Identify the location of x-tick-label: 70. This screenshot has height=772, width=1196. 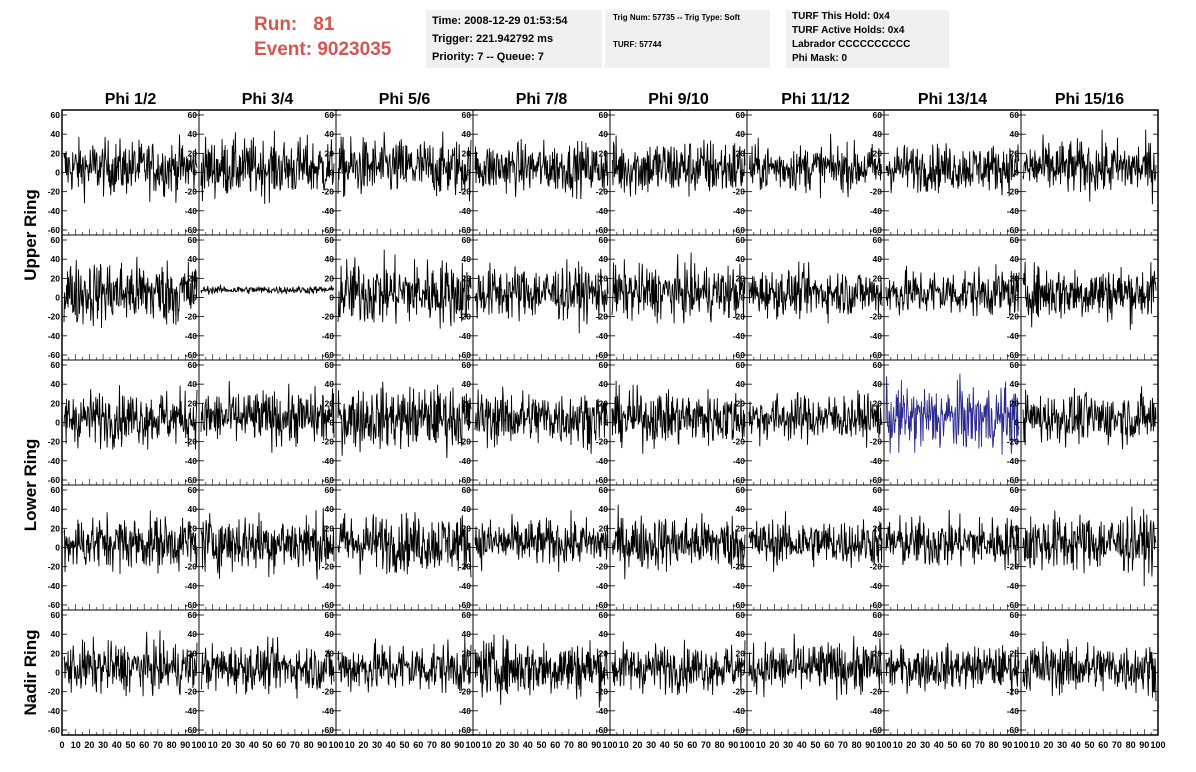
(158, 745).